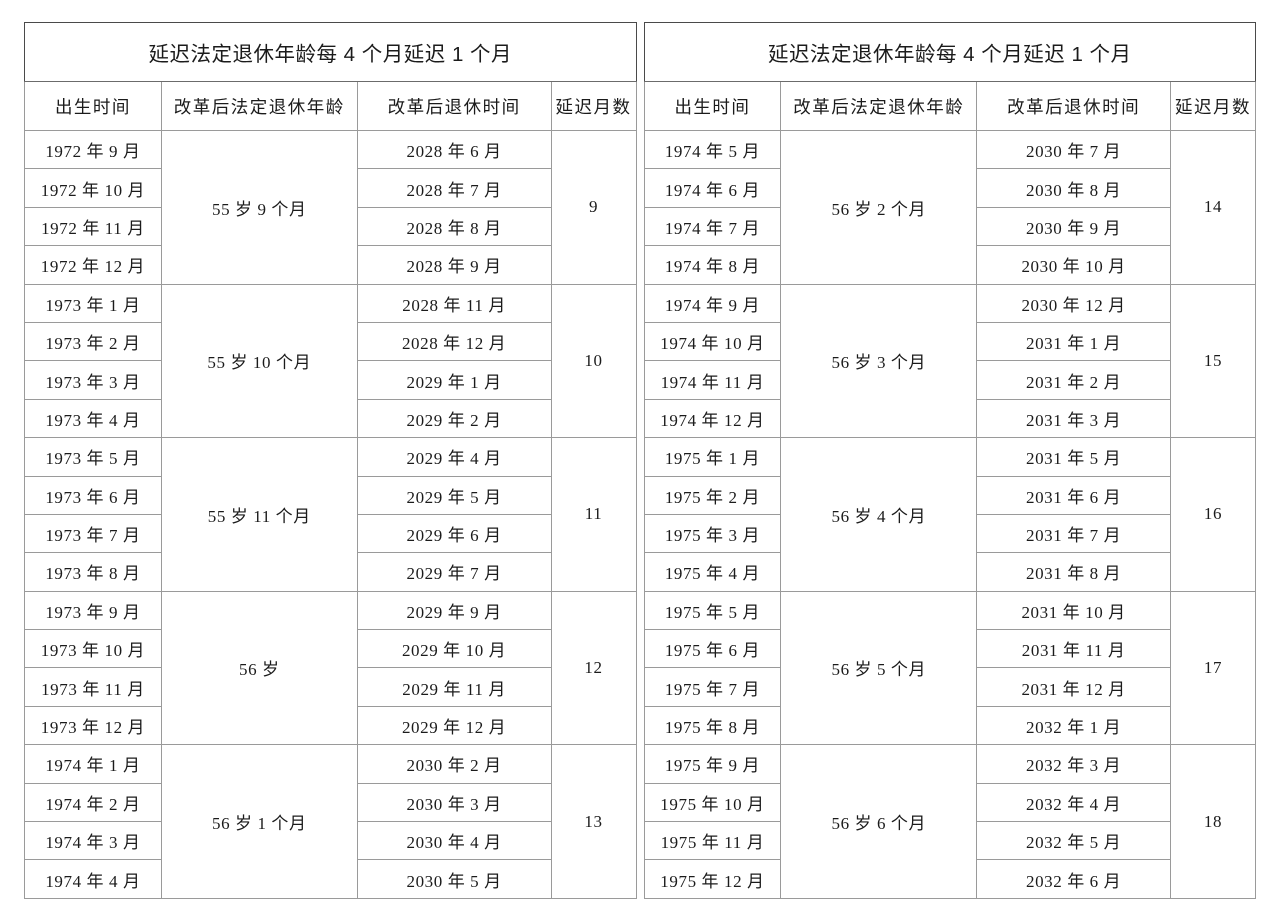 This screenshot has width=1280, height=903. What do you see at coordinates (454, 495) in the screenshot?
I see `cell-retire-date: 2029 年 5 月` at bounding box center [454, 495].